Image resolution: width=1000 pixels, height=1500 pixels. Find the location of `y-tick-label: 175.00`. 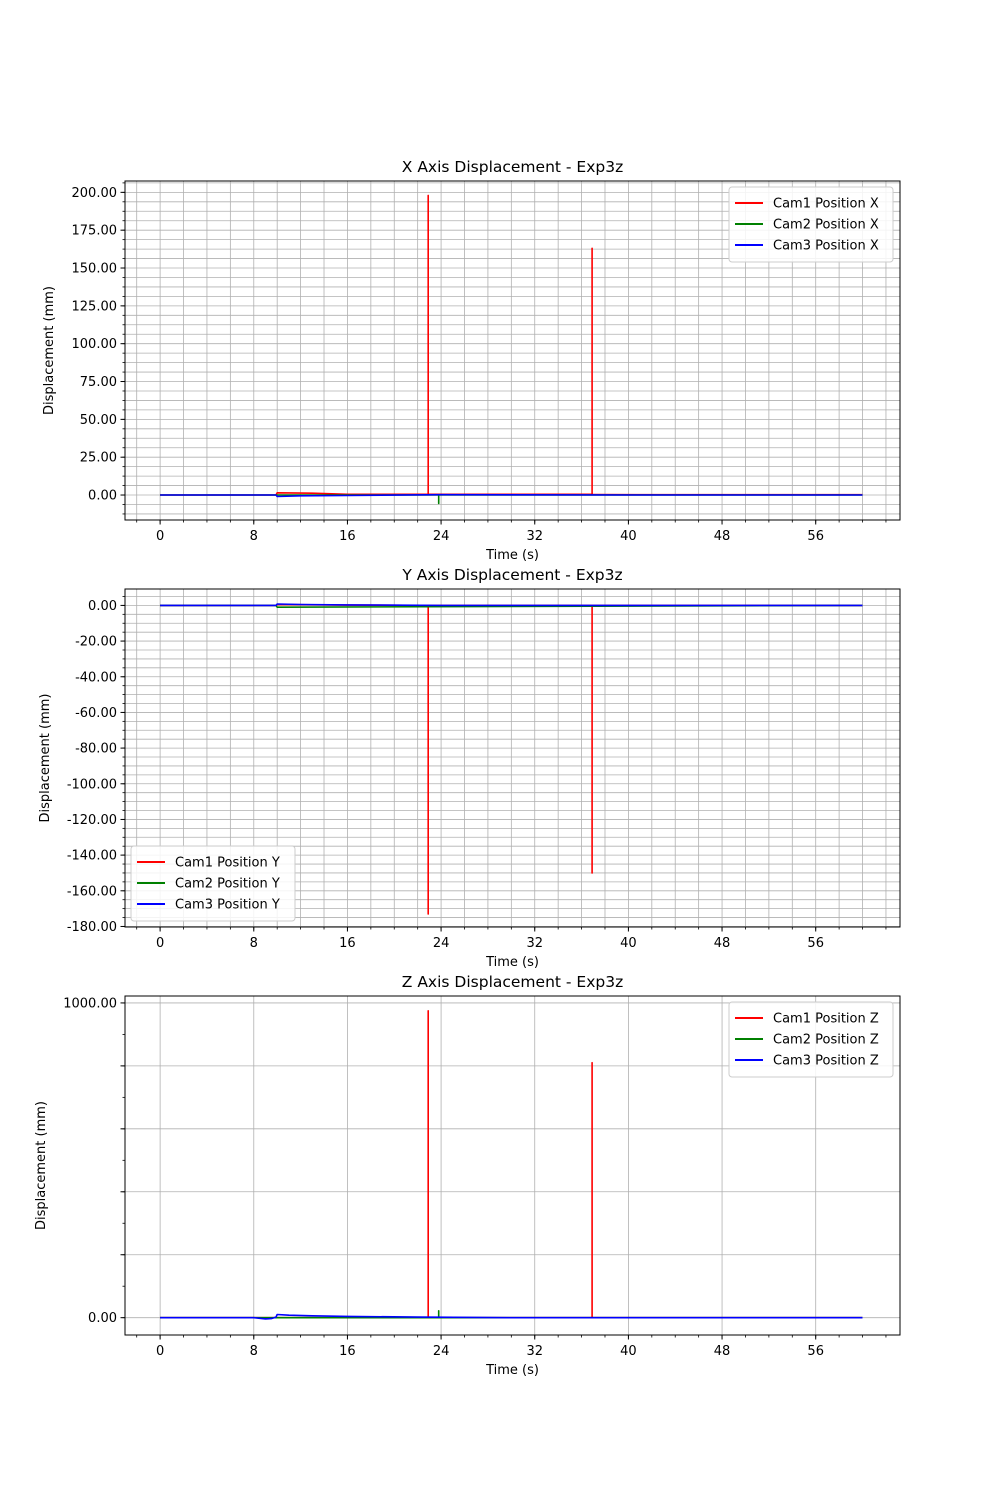

y-tick-label: 175.00 is located at coordinates (95, 231).